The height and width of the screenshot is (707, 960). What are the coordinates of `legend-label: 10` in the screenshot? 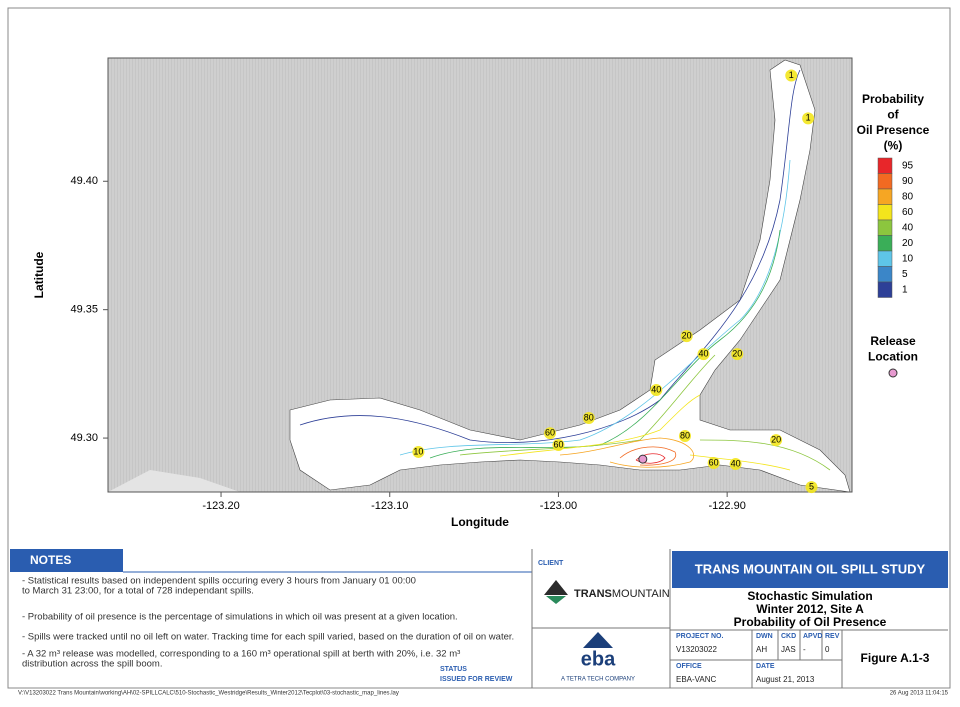 It's located at (908, 259).